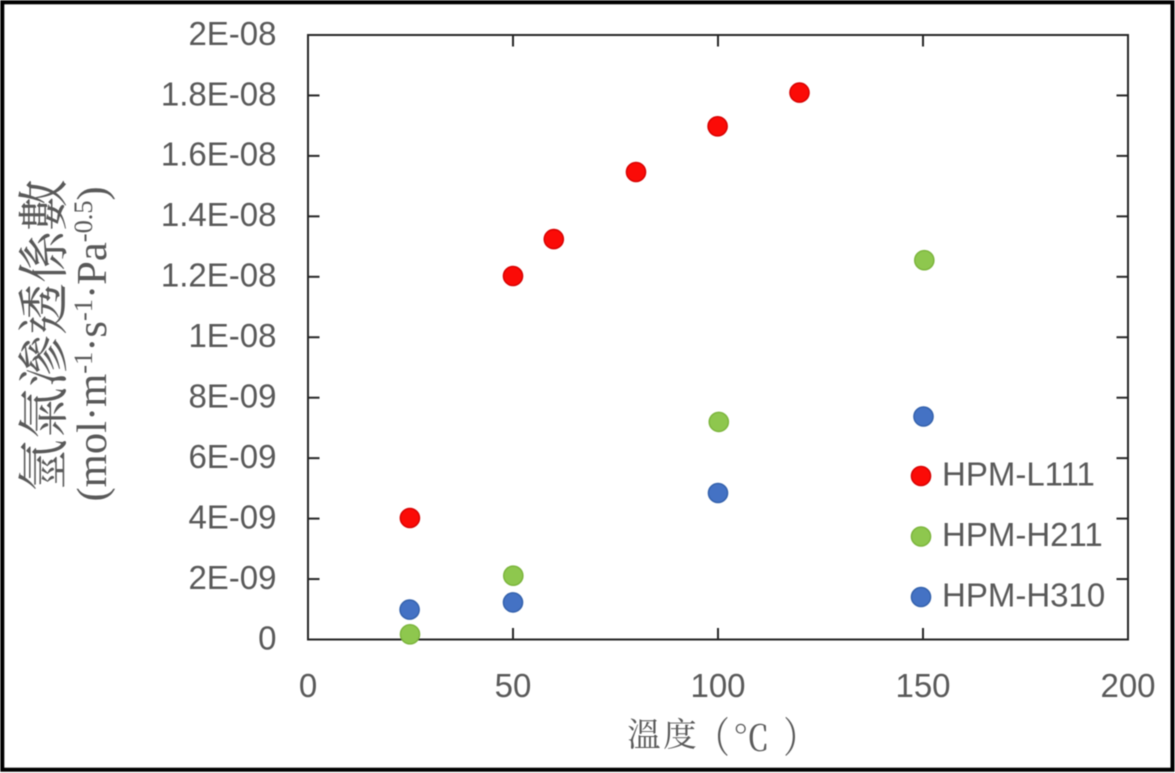  Describe the element at coordinates (232, 396) in the screenshot. I see `svg-text: 8E-09` at that location.